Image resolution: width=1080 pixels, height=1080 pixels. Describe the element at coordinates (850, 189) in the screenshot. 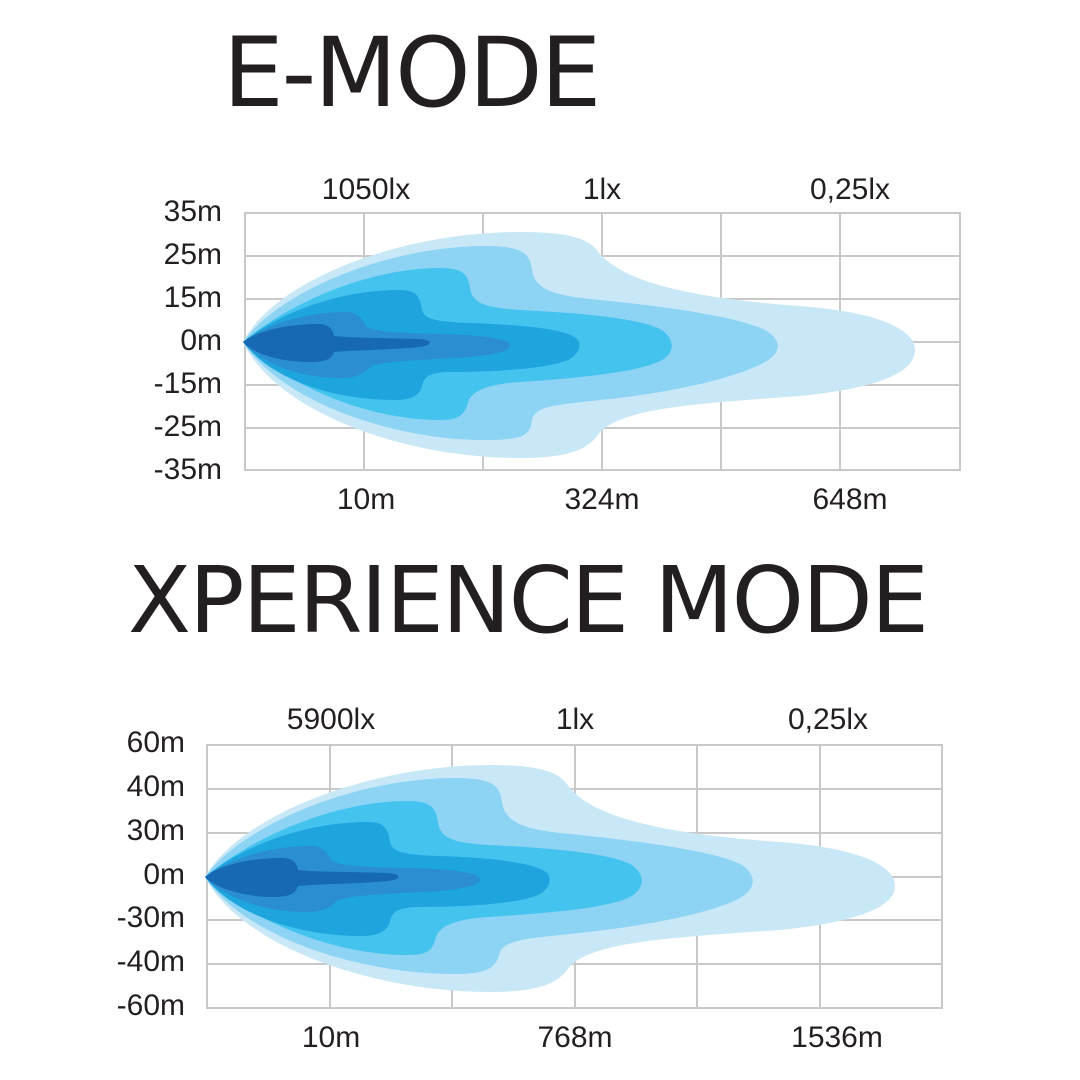

I see `emode-lux-label-low: 0,25lx` at that location.